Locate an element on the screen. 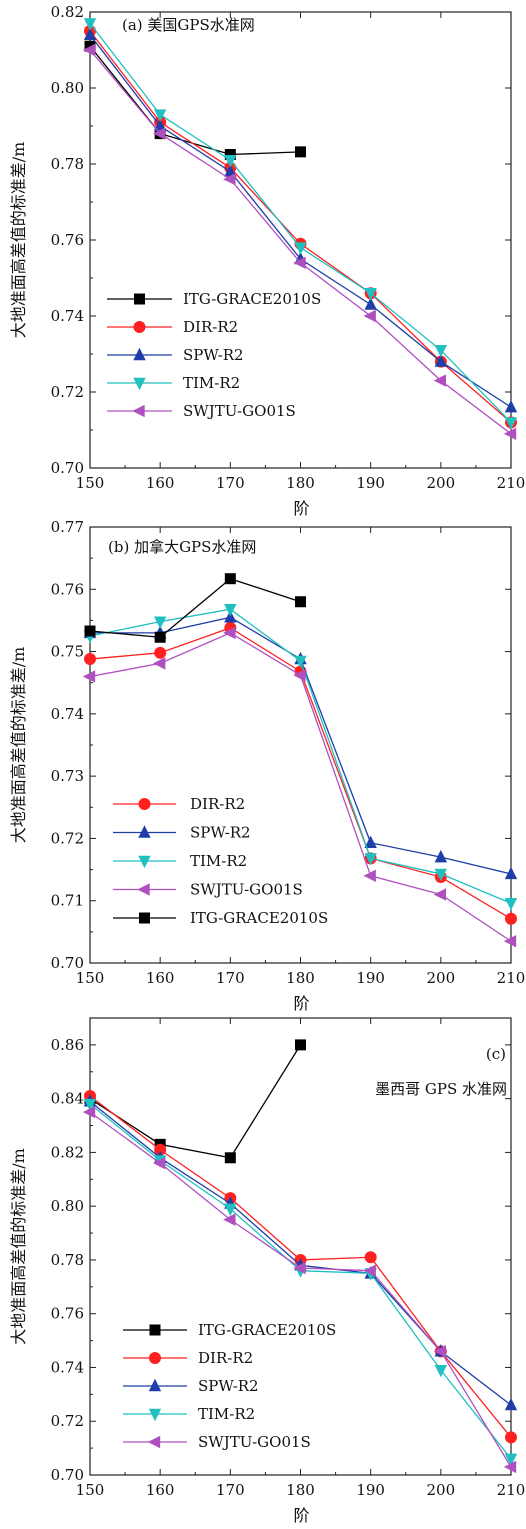  y-tick-label: 0.84 is located at coordinates (67, 1099).